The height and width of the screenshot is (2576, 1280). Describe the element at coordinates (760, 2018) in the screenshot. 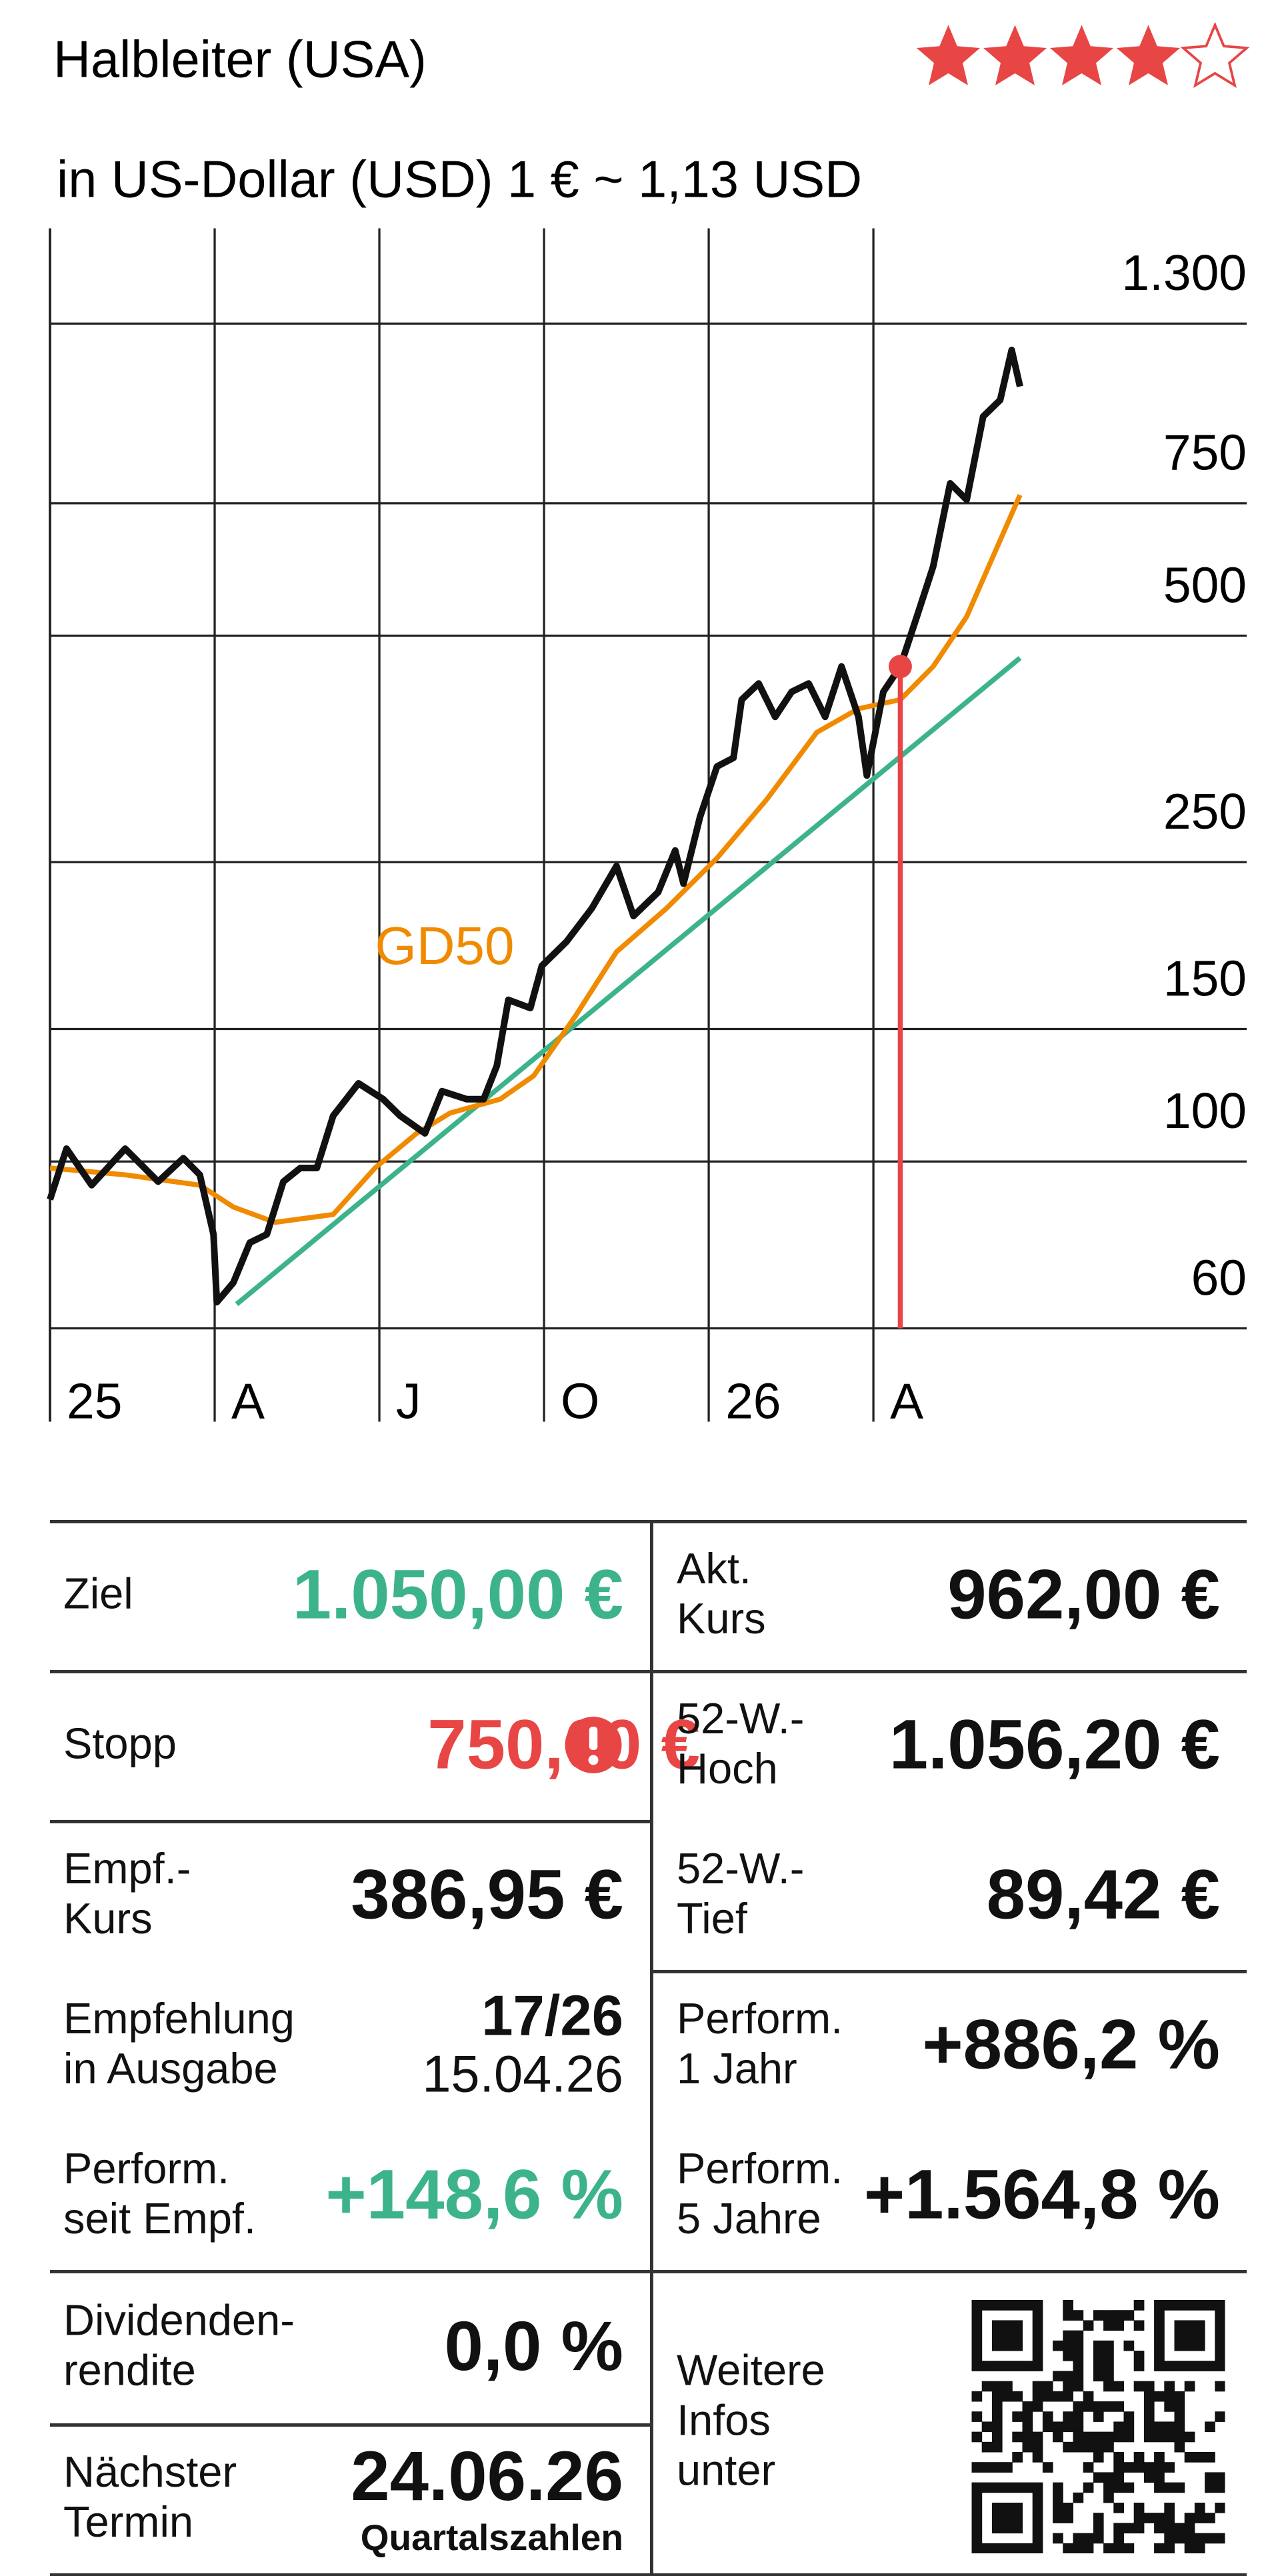

I see `label-line: Perform.` at that location.